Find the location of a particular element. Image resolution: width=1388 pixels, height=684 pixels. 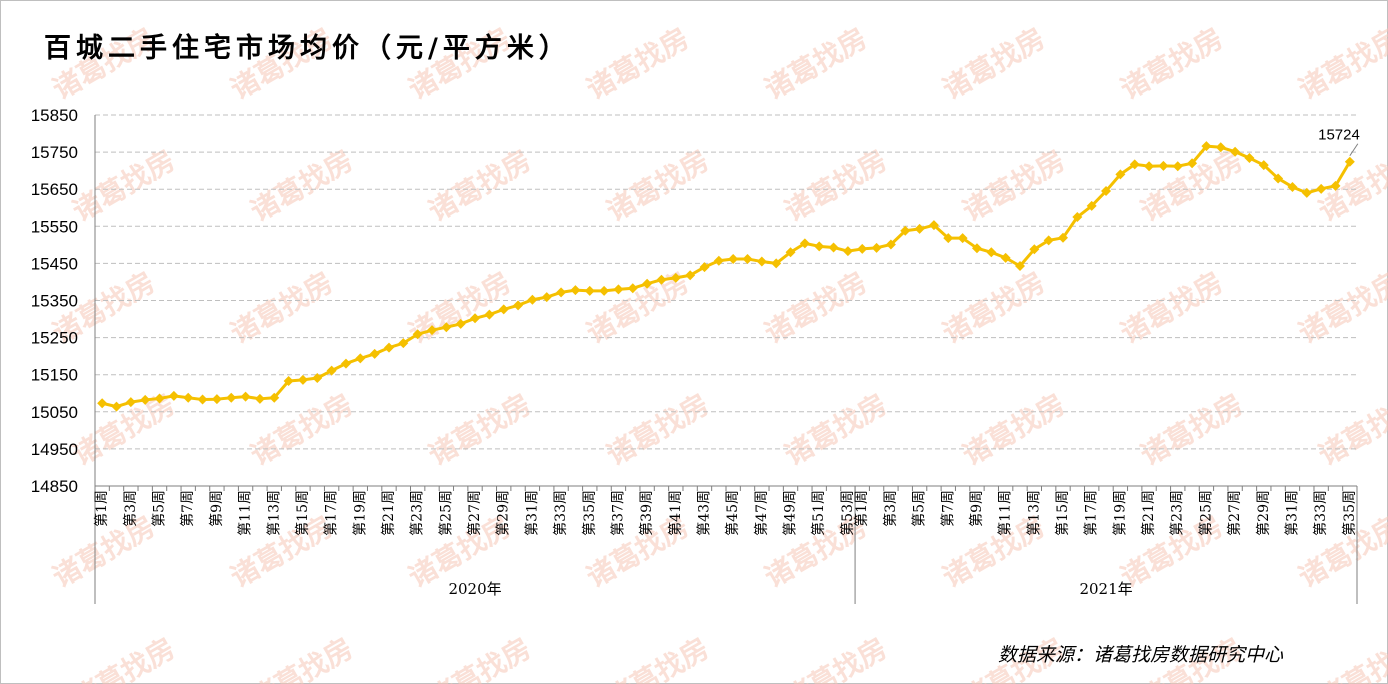

x-tick-label: 第41周 is located at coordinates (675, 513).